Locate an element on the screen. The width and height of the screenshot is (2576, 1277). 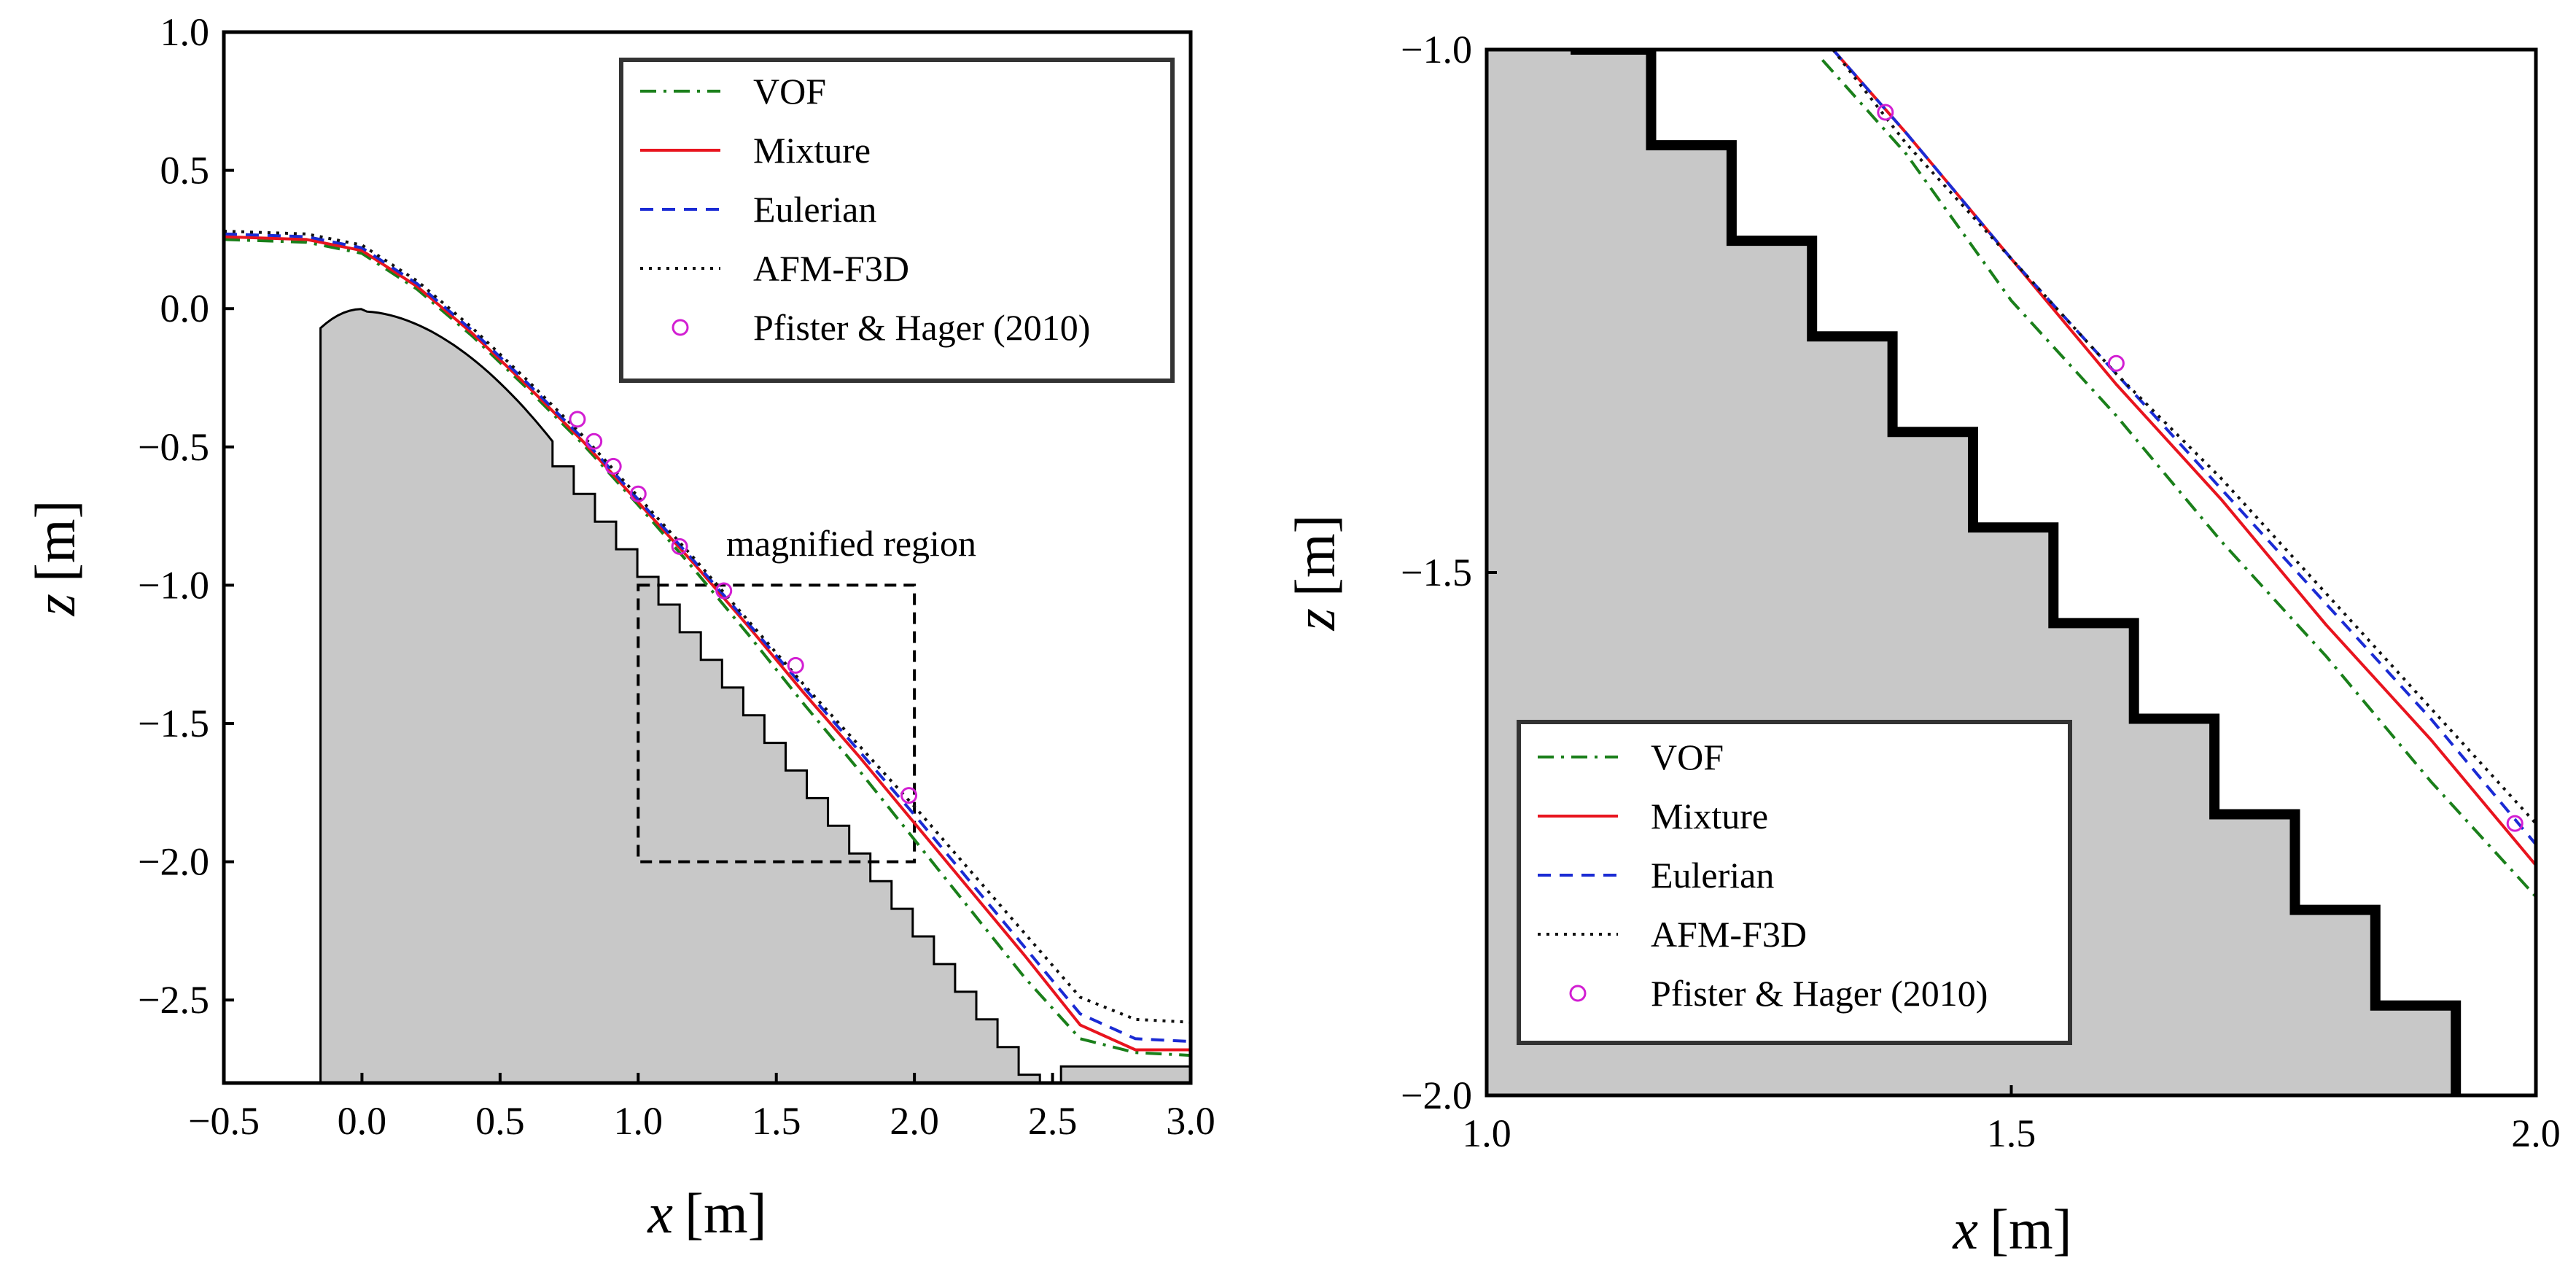
main-x-tick-label: −0.5 is located at coordinates (224, 1121).